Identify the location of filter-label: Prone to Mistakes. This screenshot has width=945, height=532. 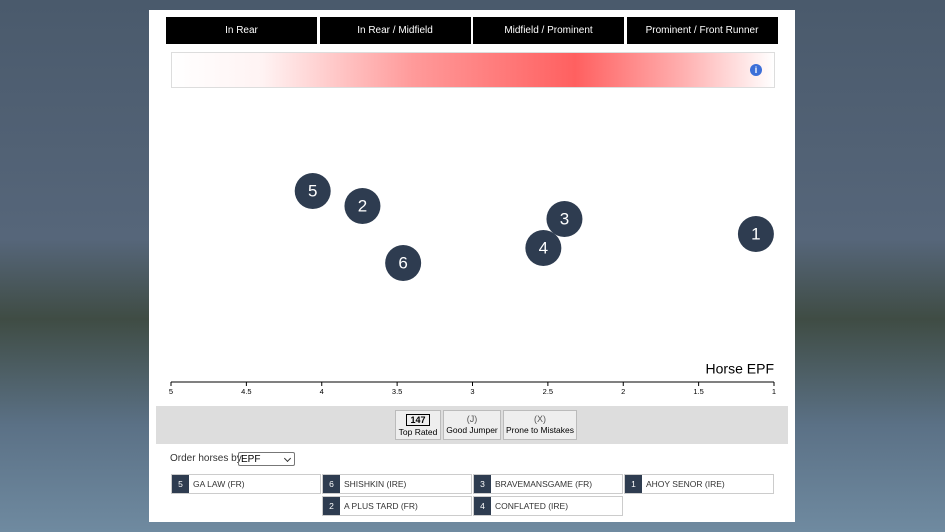
(540, 430).